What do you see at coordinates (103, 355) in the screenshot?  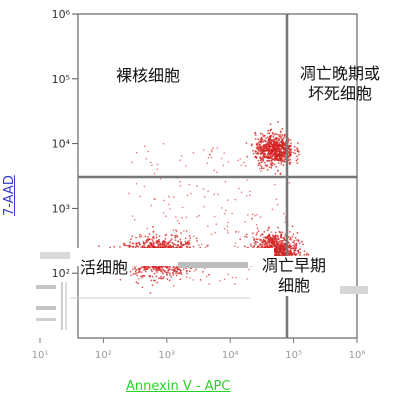 I see `x-tick-label: 10²` at bounding box center [103, 355].